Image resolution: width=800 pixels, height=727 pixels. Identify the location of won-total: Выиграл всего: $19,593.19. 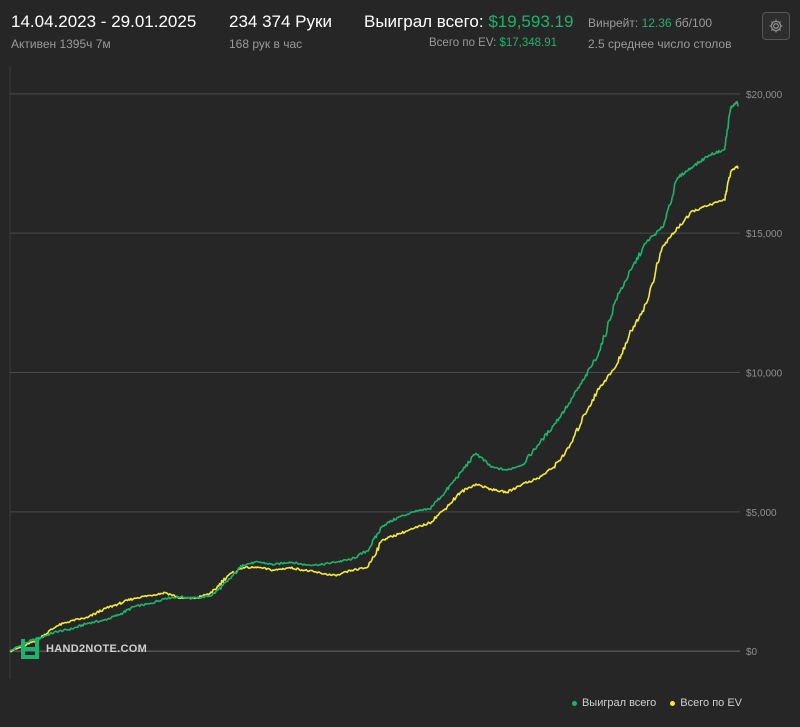
(468, 22).